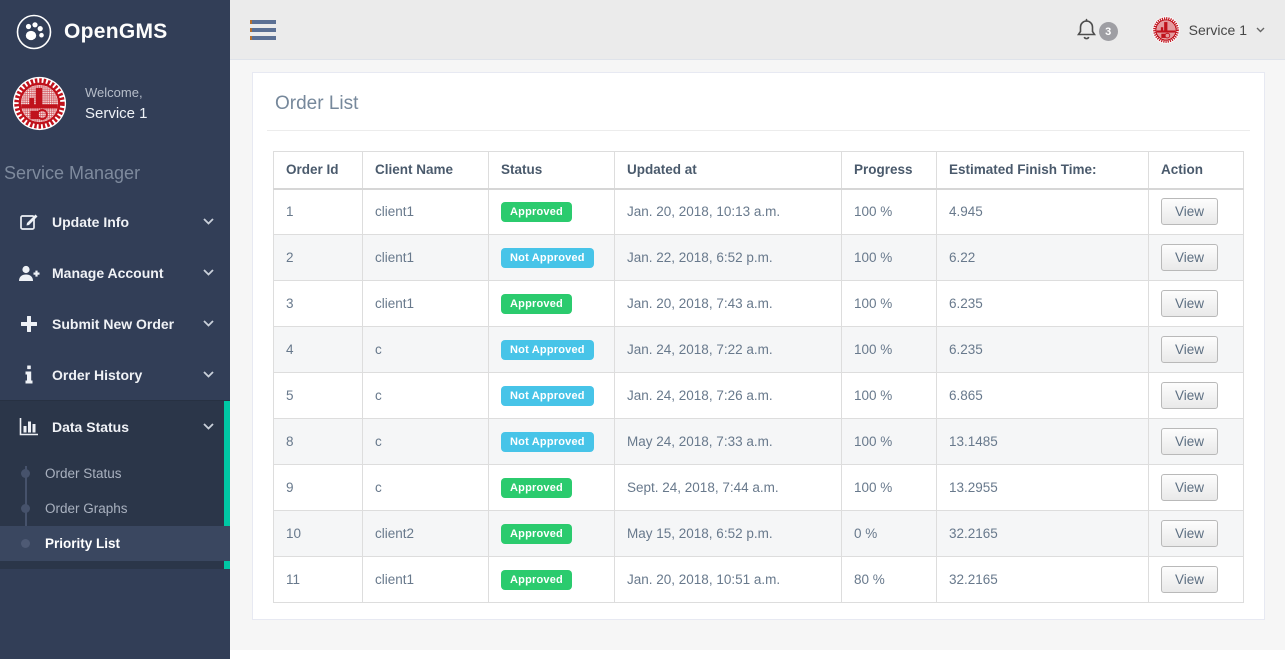  I want to click on sidebar-item-order-history: Order History, so click(115, 374).